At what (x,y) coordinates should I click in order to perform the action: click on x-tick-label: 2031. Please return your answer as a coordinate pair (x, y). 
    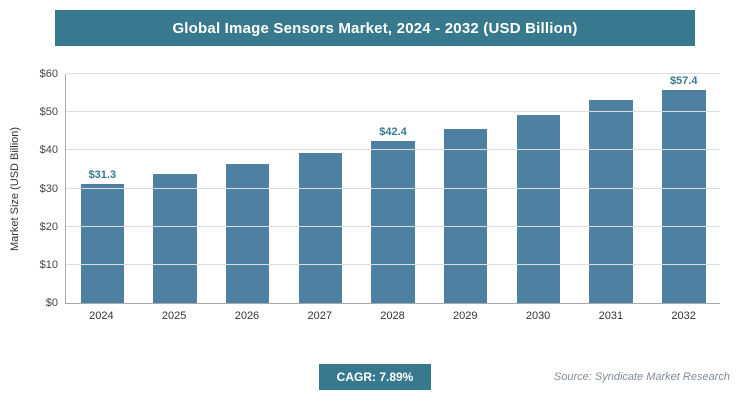
    Looking at the image, I should click on (611, 316).